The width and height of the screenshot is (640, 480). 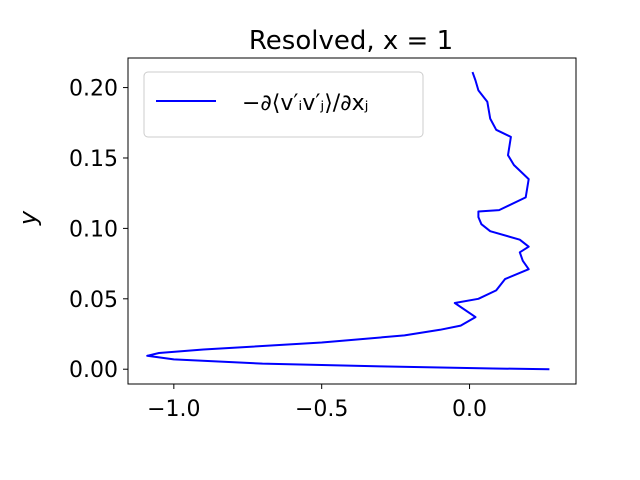 What do you see at coordinates (351, 41) in the screenshot?
I see `chart-title: Resolved, x = 1` at bounding box center [351, 41].